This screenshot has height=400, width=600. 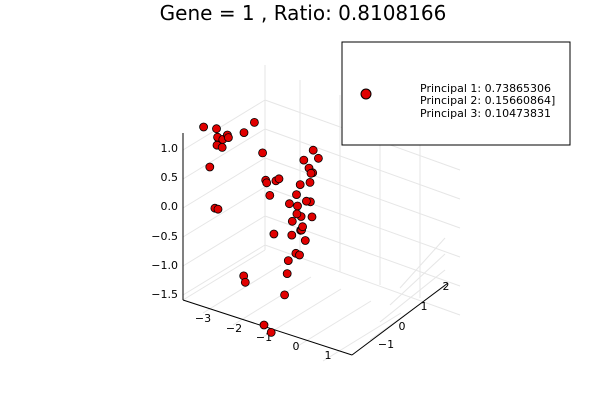 I want to click on y-tick-label: 1, so click(x=424, y=306).